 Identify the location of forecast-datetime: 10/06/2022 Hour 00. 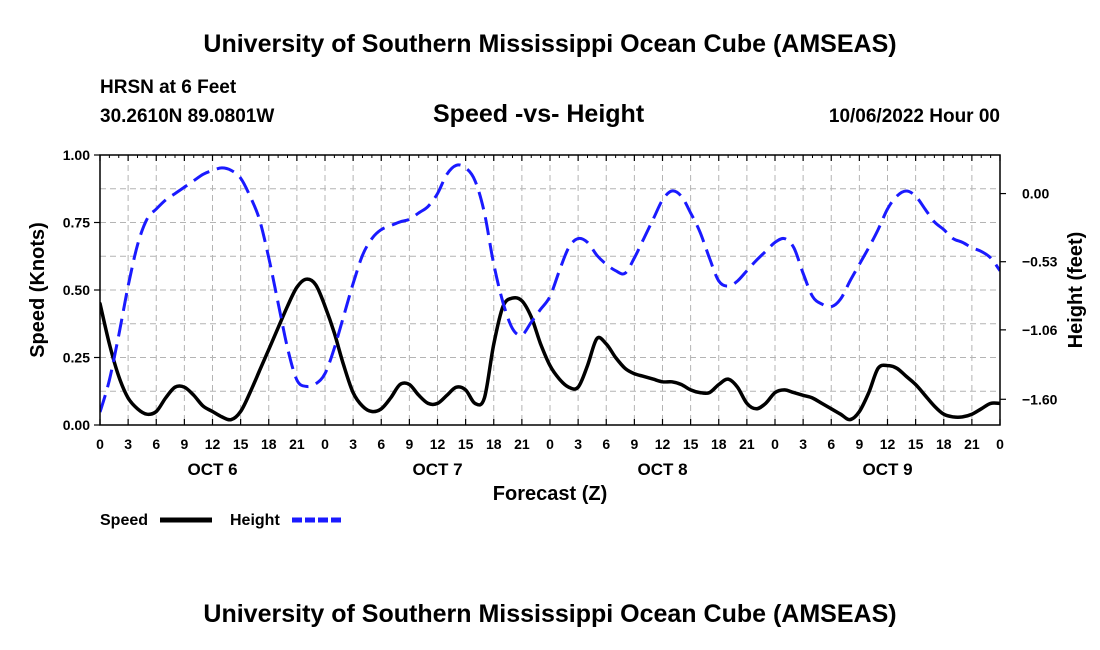
(914, 116).